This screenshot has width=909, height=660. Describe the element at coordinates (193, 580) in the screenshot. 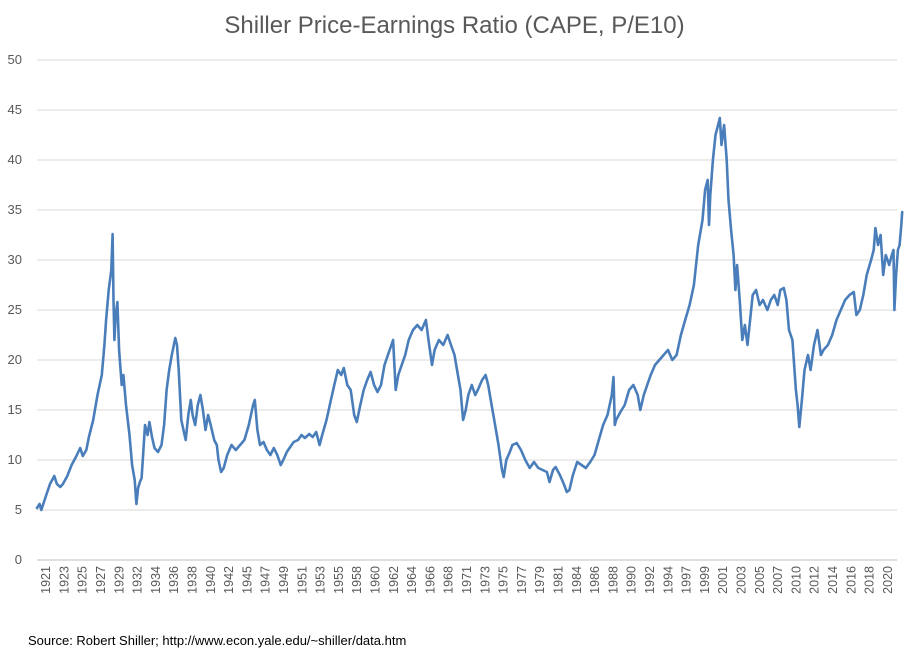

I see `x-tick-label: 1938` at that location.